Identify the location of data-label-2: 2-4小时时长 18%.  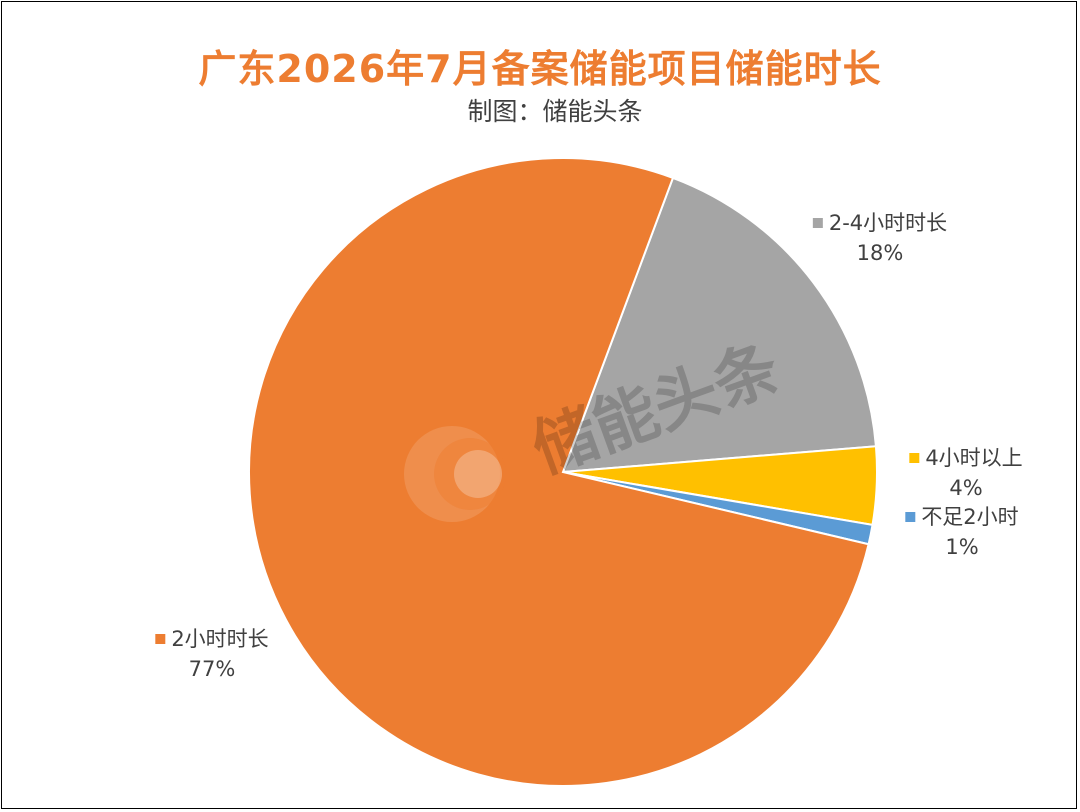
(879, 238).